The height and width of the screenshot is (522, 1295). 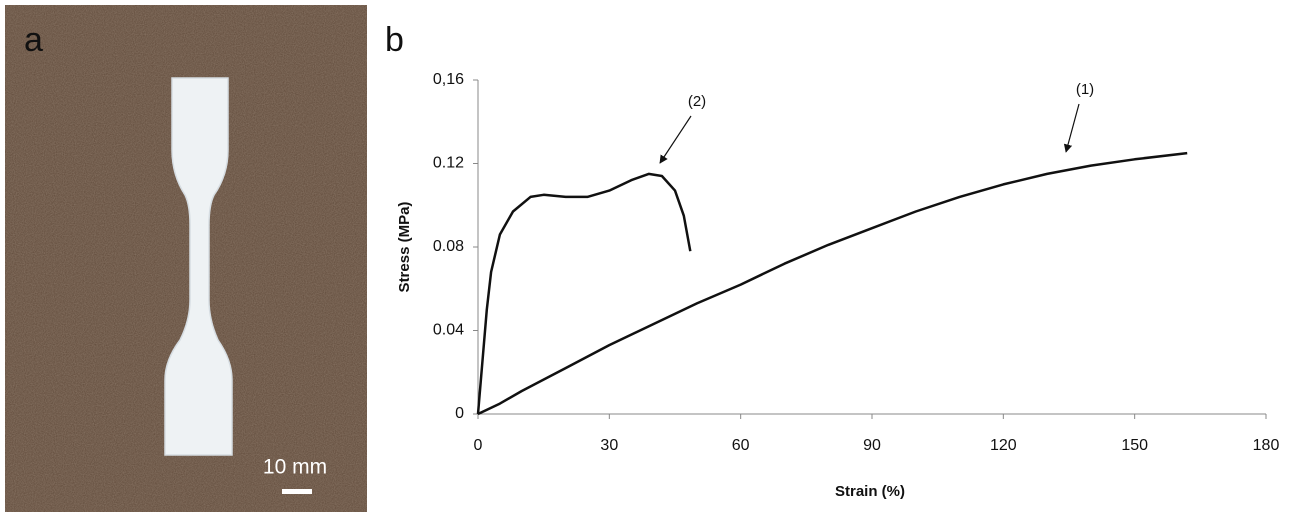 I want to click on y-tick-label: 0.12, so click(x=448, y=163).